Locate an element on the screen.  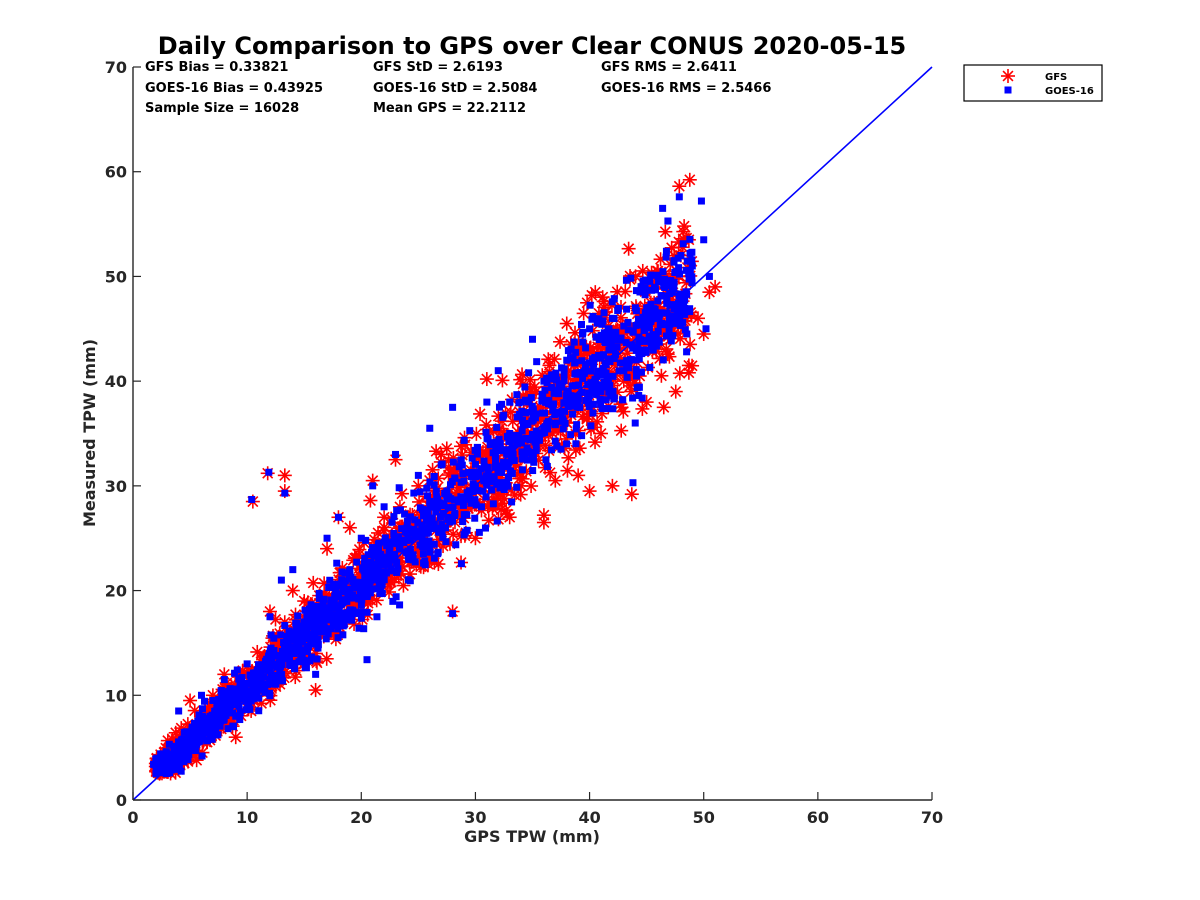
legend-goes-16-label: GOES-16 is located at coordinates (1069, 91).